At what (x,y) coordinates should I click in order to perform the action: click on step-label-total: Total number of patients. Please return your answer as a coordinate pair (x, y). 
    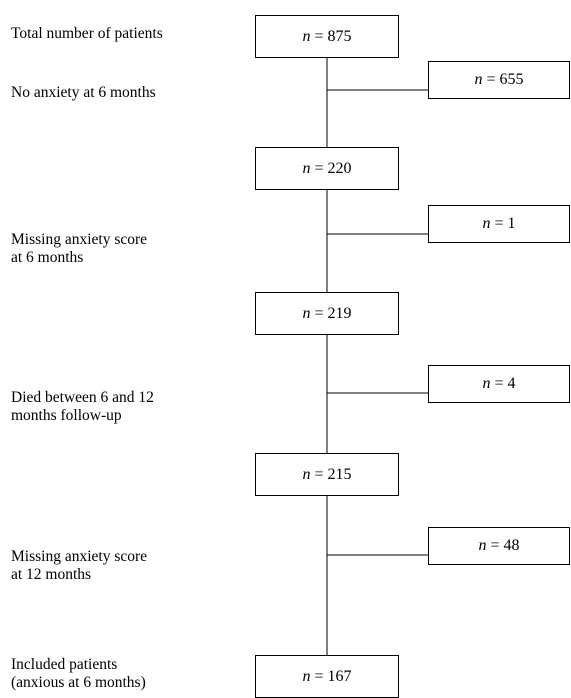
    Looking at the image, I should click on (87, 33).